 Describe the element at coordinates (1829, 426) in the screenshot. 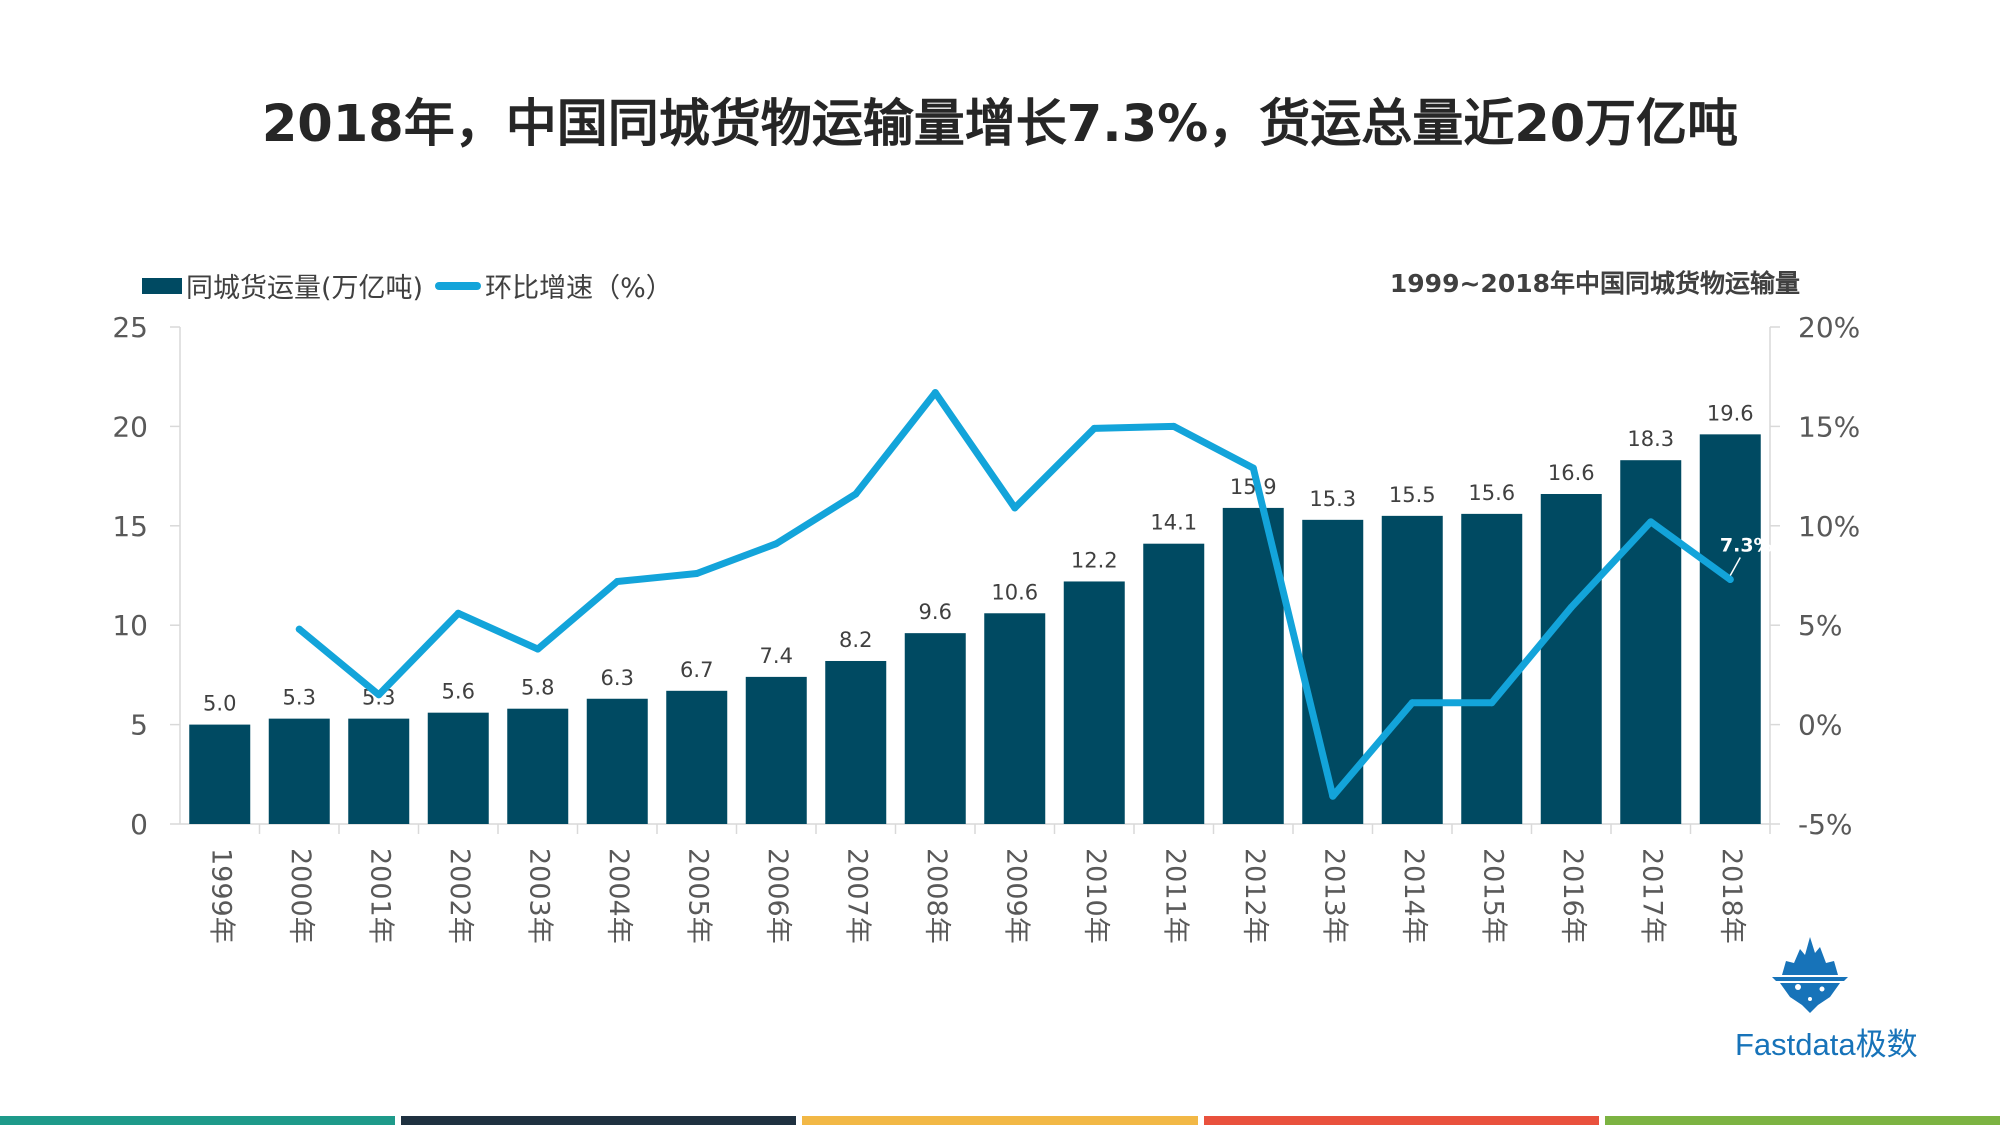

I see `y-right-tick-label: 15%` at that location.